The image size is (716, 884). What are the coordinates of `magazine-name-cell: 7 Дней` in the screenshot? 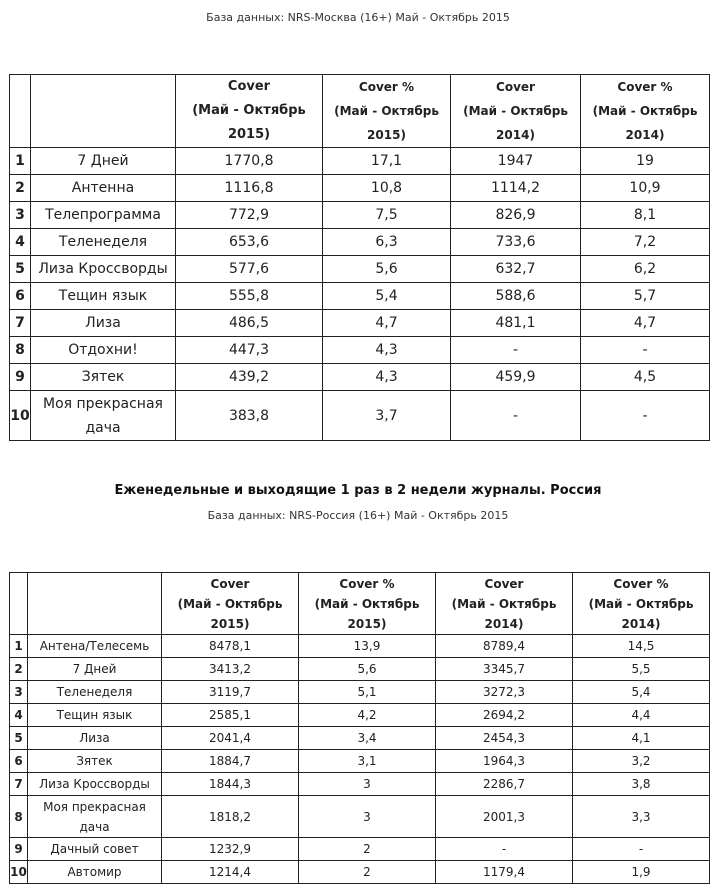 It's located at (103, 161).